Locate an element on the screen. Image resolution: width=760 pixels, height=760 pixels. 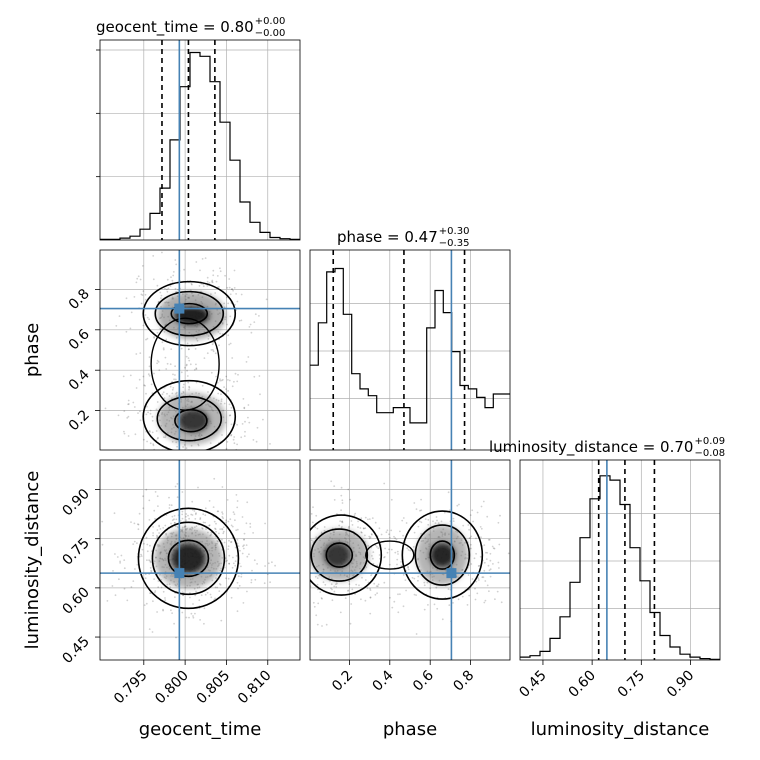
x-axis-label: geocent_time is located at coordinates (200, 729).